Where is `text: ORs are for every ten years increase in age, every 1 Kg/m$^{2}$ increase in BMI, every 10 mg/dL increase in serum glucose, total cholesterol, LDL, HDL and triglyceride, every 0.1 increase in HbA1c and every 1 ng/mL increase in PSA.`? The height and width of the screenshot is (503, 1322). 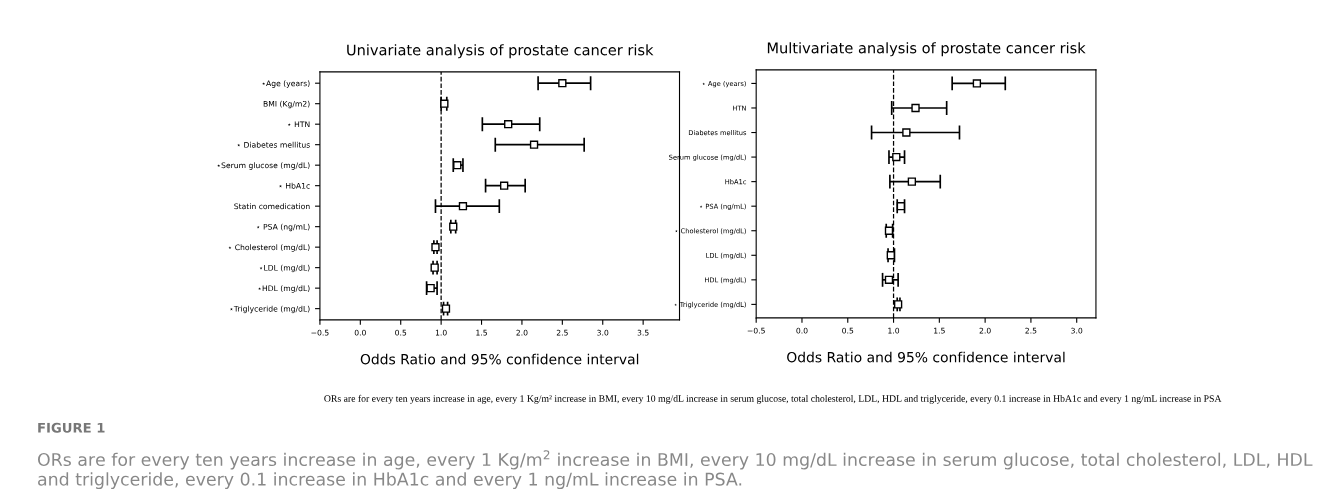
text: ORs are for every ten years increase in age, every 1 Kg/m$^{2}$ increase in BMI, every 10 mg/dL increase in serum glucose, total cholesterol, LDL, HDL and triglyceride, every 0.1 increase in HbA1c and every 1 ng/mL increase in PSA. is located at coordinates (675, 470).